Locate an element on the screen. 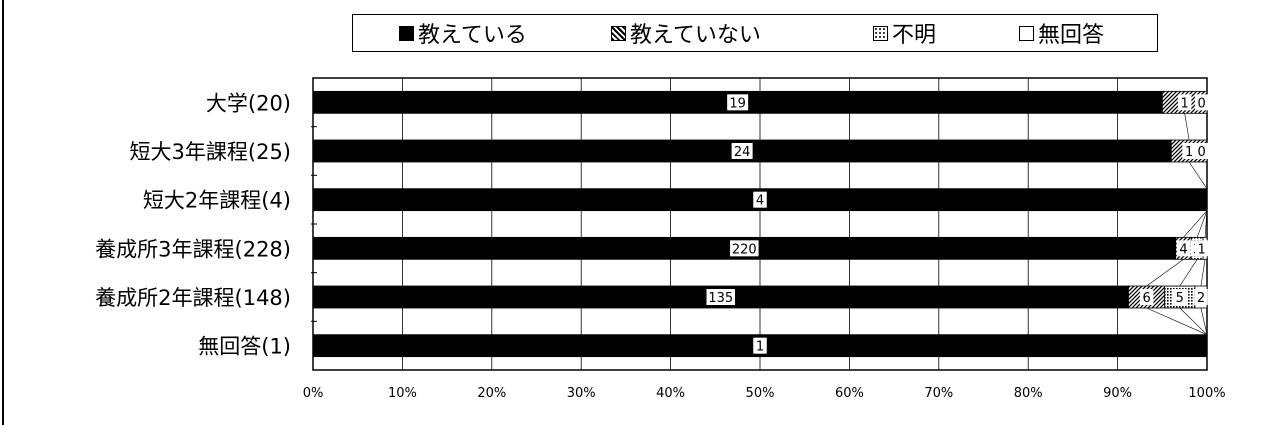  category-label: 養成所3年課程(228) is located at coordinates (193, 249).